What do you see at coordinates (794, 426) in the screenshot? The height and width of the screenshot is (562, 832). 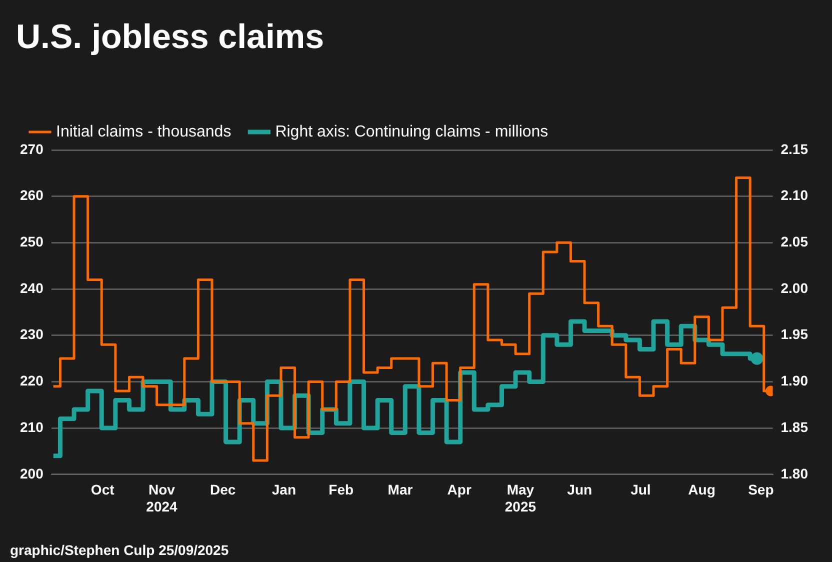 I see `y2-tick-label: 1.85` at bounding box center [794, 426].